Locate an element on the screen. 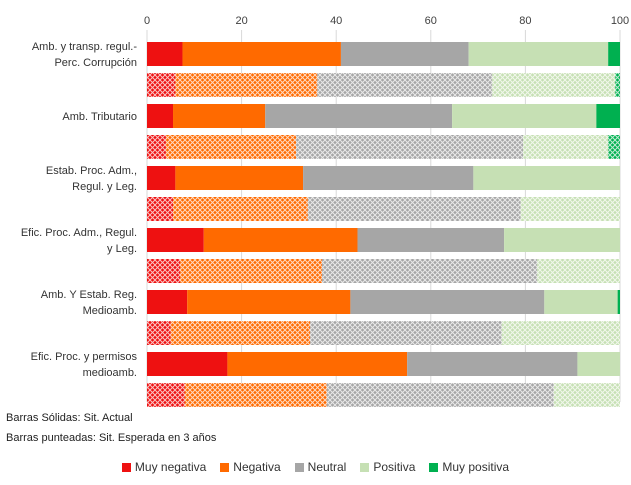  legend-item-muy-positiva: Muy positiva is located at coordinates (469, 467).